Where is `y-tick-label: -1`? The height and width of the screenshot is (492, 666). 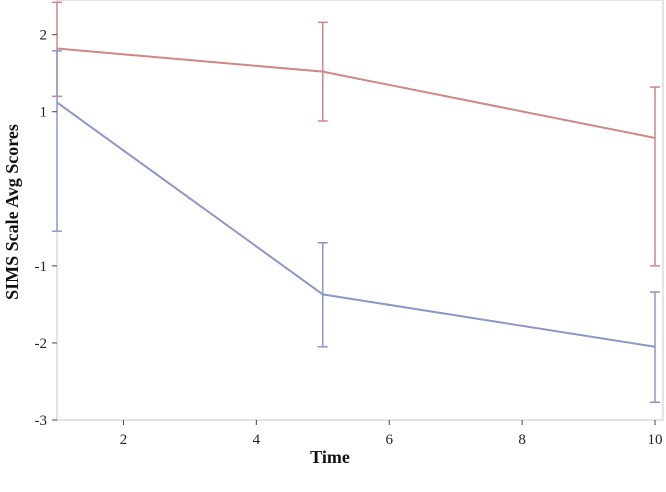
y-tick-label: -1 is located at coordinates (41, 267).